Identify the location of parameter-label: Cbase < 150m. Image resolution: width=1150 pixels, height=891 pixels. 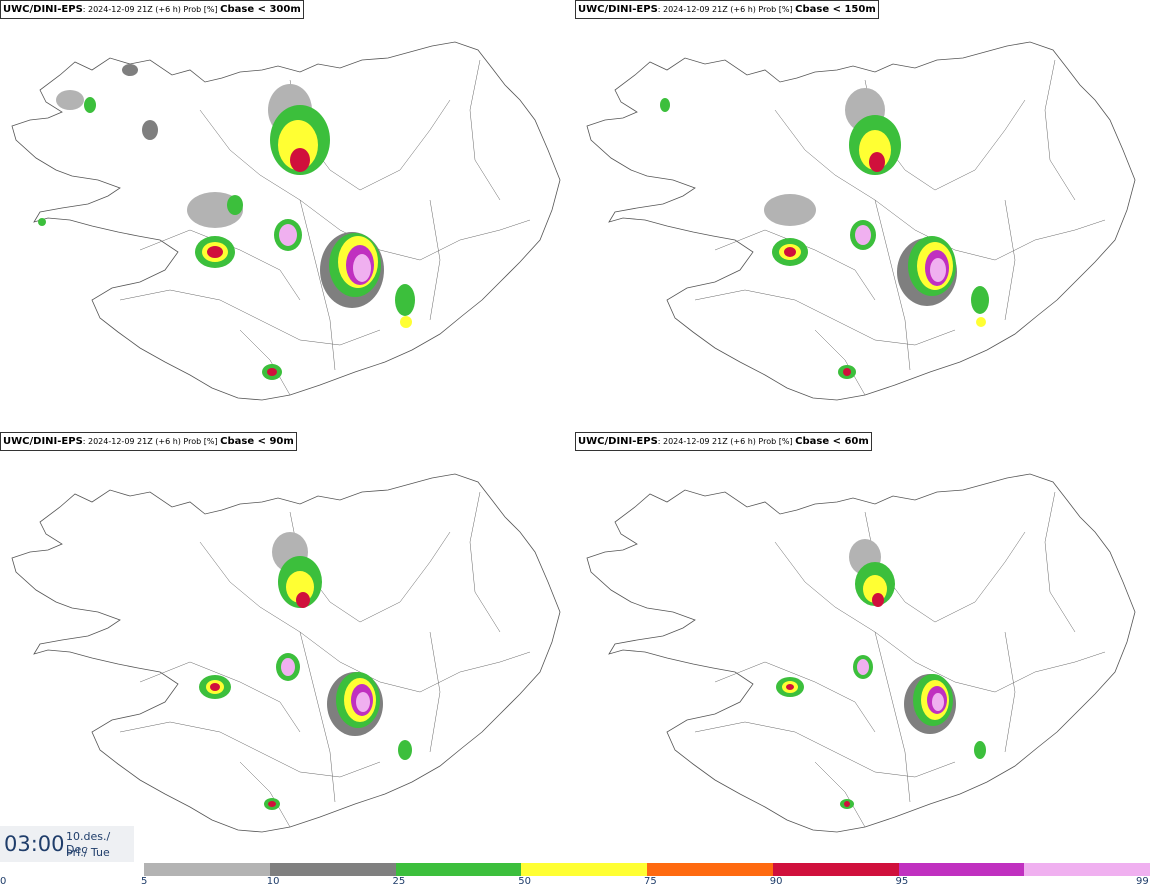
(835, 9).